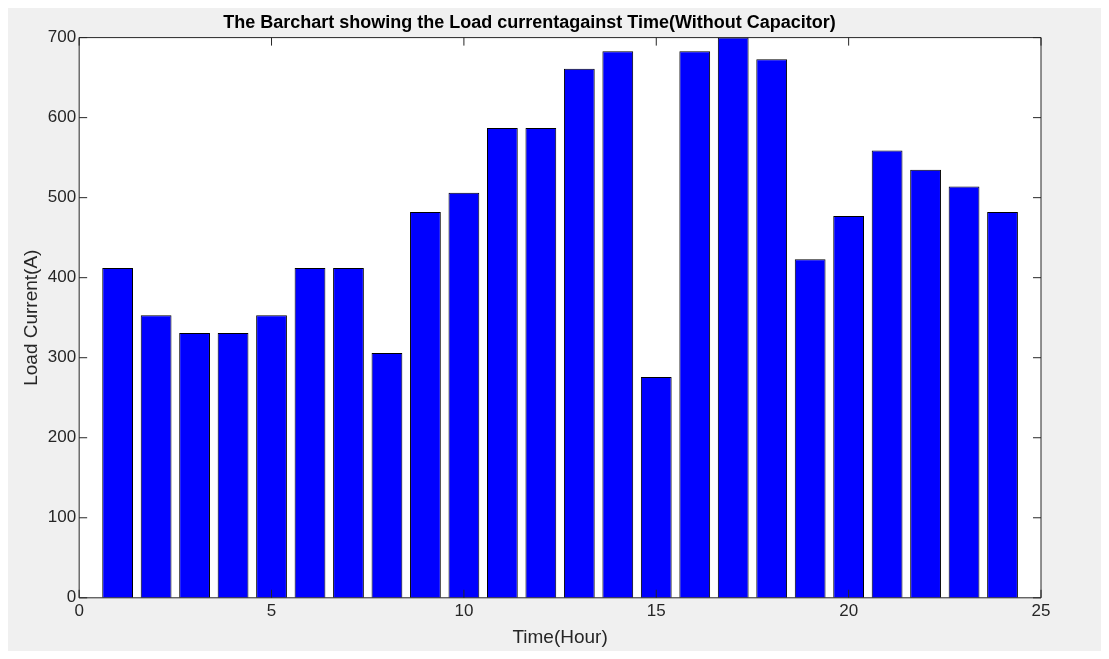  I want to click on x-tick-label: 15, so click(656, 610).